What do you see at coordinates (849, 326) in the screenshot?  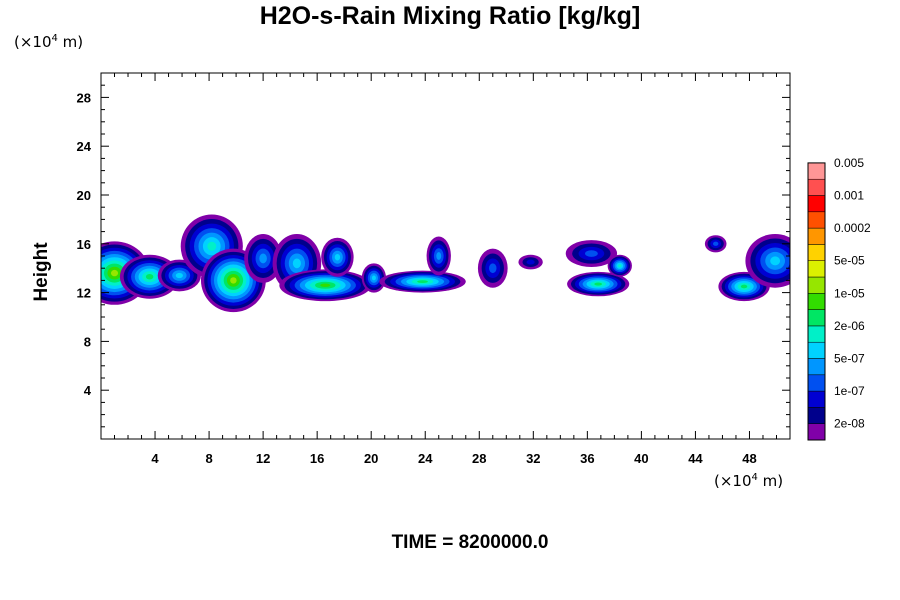 I see `colorbar-label: 2e-06` at bounding box center [849, 326].